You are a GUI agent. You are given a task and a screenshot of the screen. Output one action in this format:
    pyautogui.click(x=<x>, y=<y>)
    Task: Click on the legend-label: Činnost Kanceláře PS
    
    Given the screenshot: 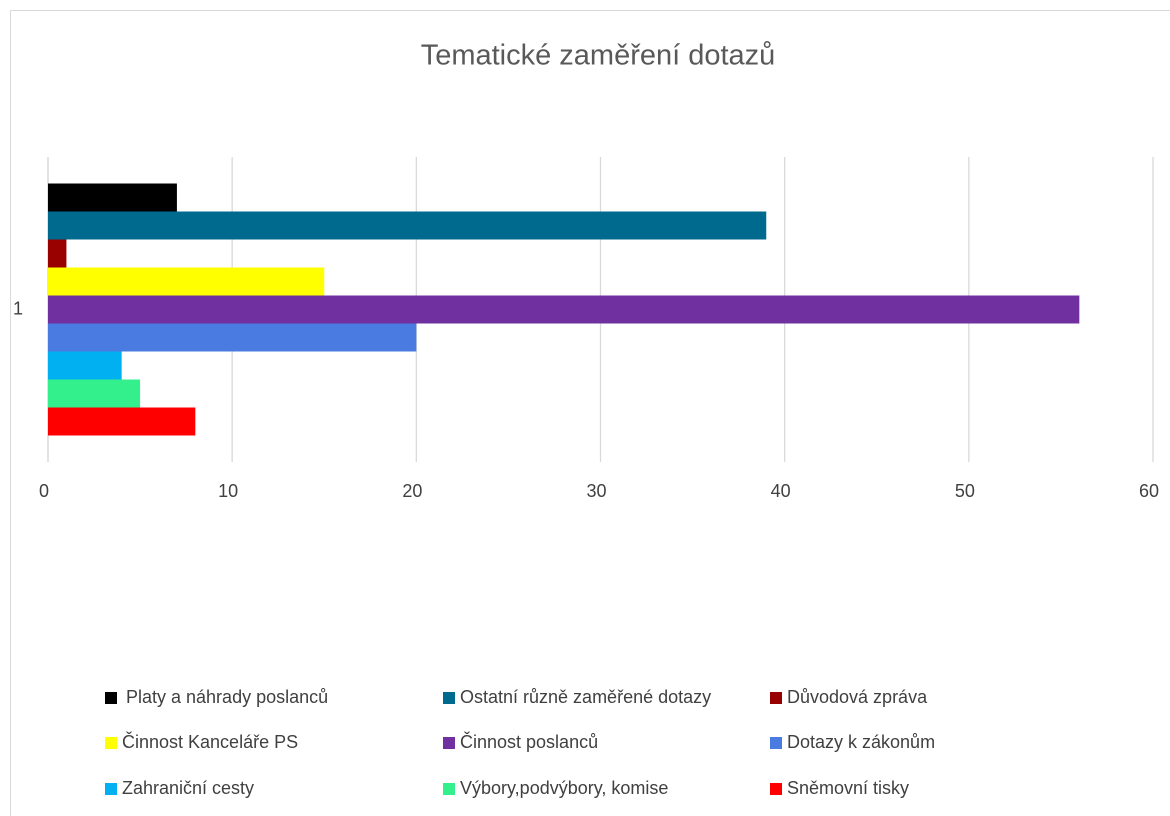 What is the action you would take?
    pyautogui.click(x=210, y=741)
    